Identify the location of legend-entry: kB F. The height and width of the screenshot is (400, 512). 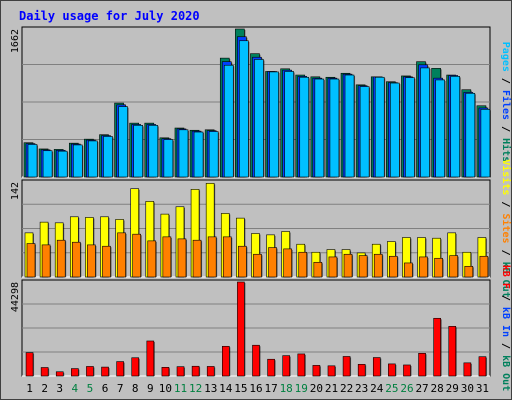
(505, 277).